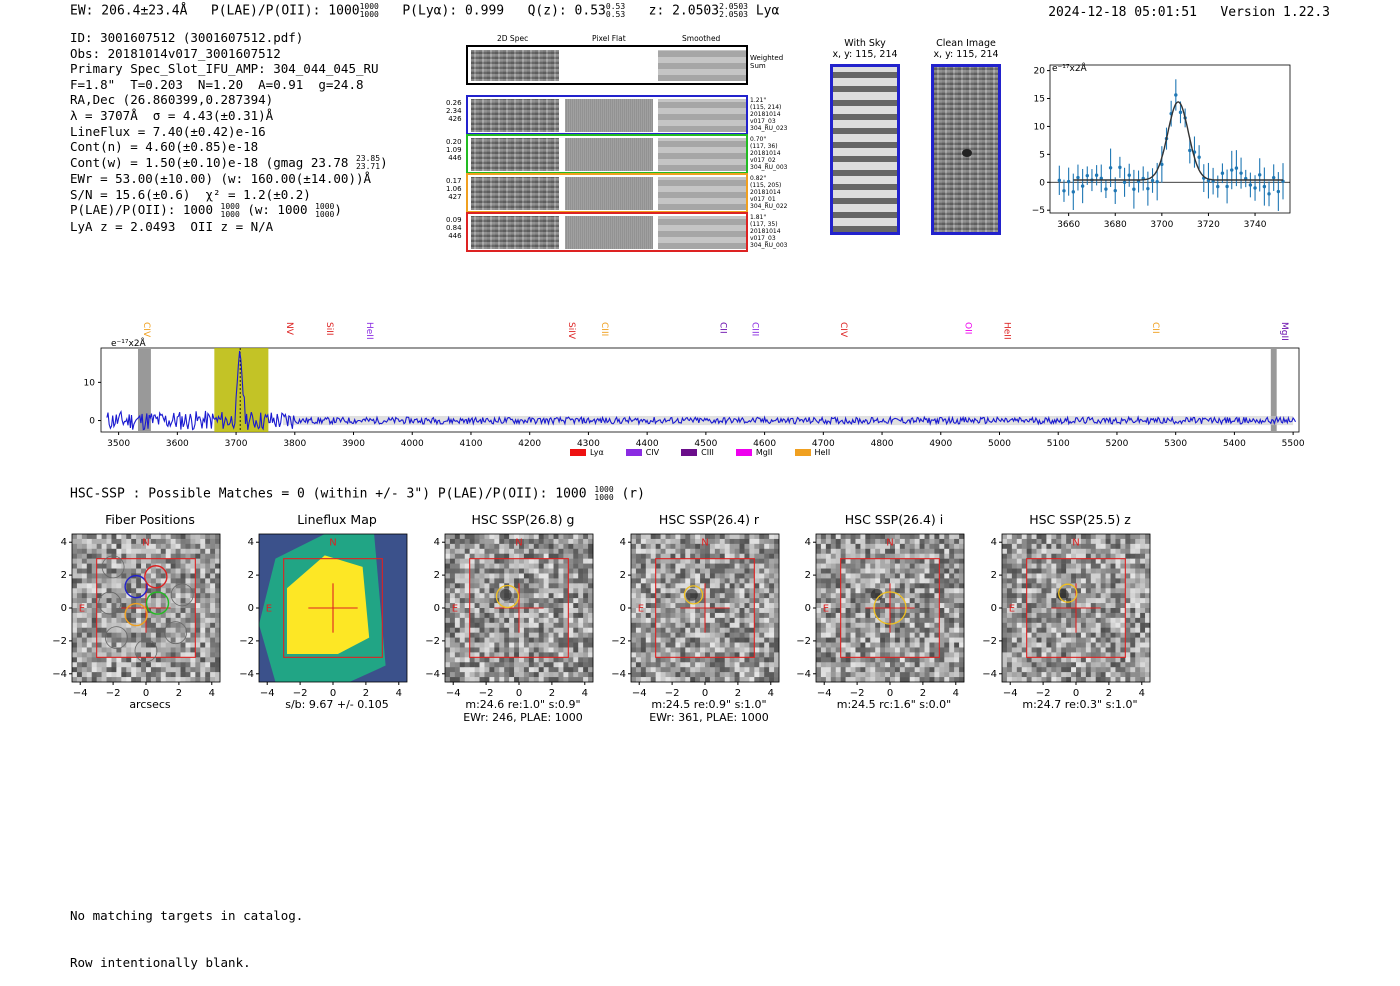 This screenshot has width=1400, height=986. I want to click on plae-fraction: 1000 1000, so click(369, 10).